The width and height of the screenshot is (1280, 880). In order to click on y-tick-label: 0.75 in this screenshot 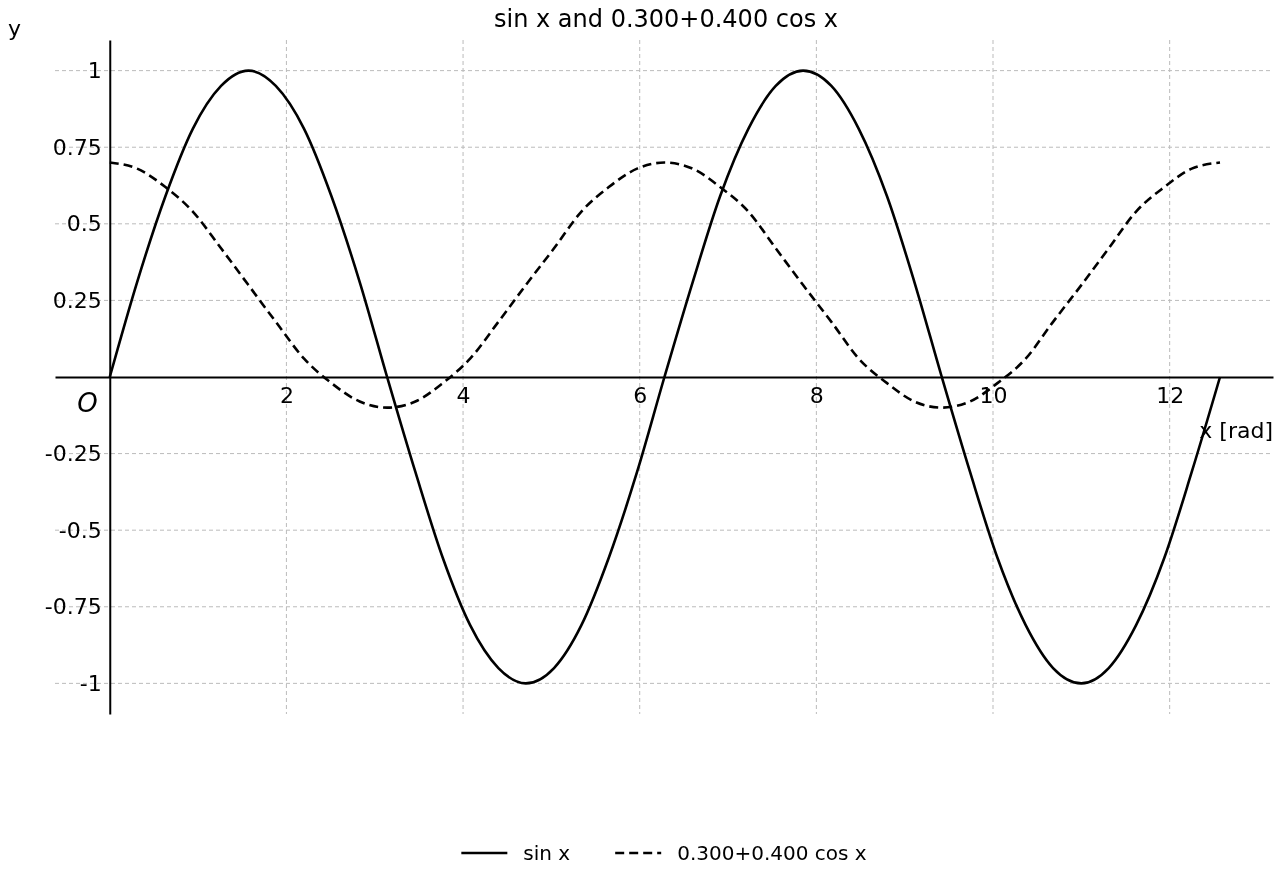, I will do `click(77, 147)`.